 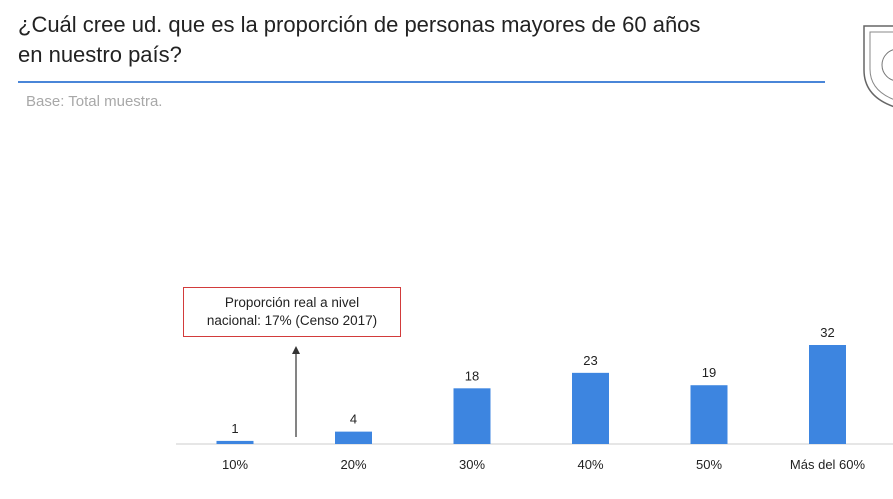 I want to click on value-label-1: 4, so click(x=353, y=419).